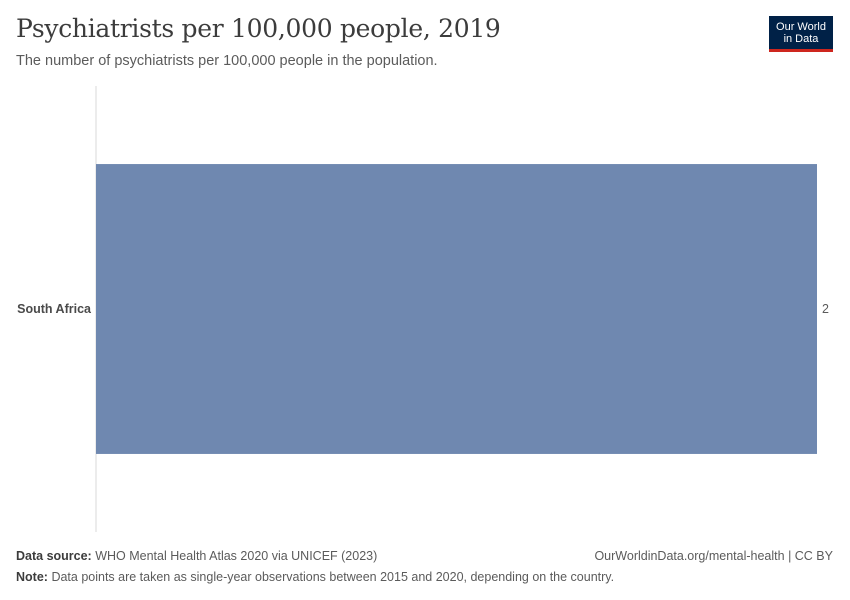 This screenshot has width=850, height=600. What do you see at coordinates (713, 556) in the screenshot?
I see `footer-credit: OurWorldinData.org/mental-health | CC BY` at bounding box center [713, 556].